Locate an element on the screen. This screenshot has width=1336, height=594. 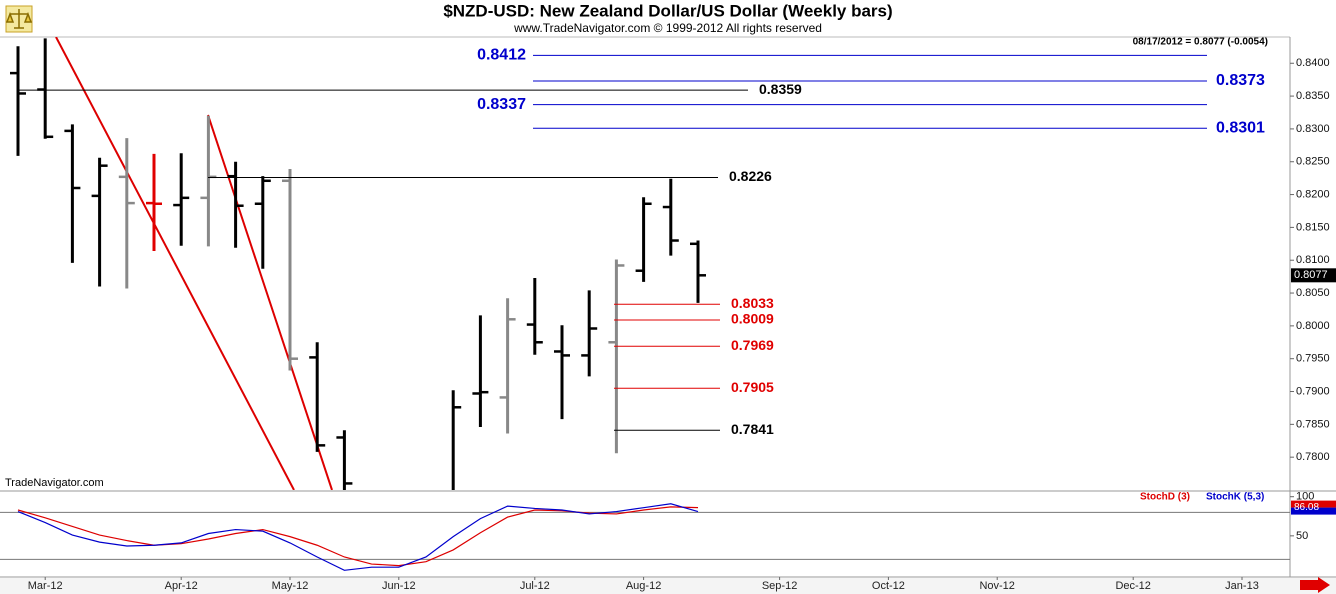
y-tick-label: 0.8050 is located at coordinates (1313, 293).